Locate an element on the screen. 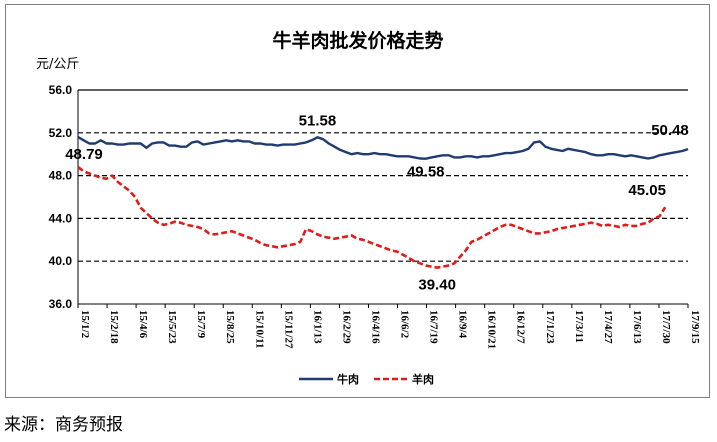  data-label: 50.48 is located at coordinates (670, 130).